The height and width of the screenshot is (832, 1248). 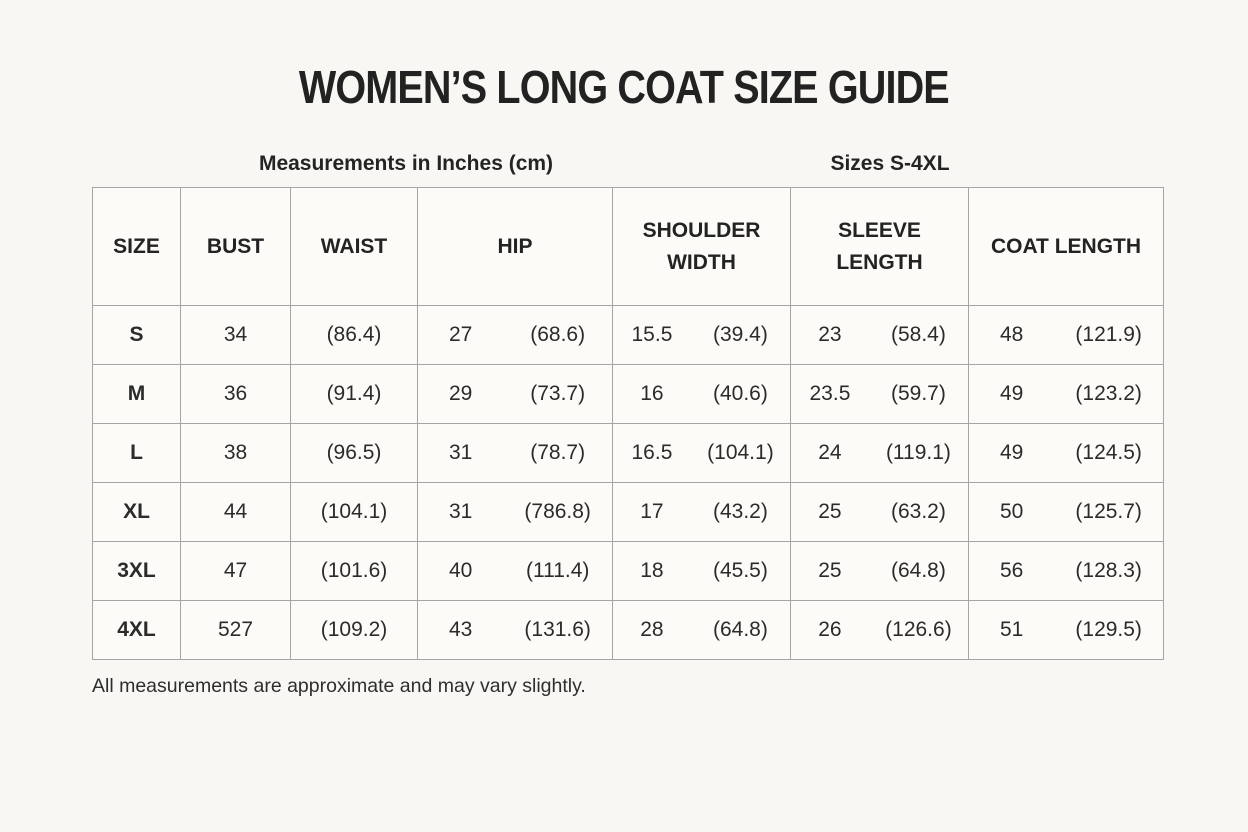 What do you see at coordinates (515, 512) in the screenshot?
I see `hip-cell: 31 (786.8)` at bounding box center [515, 512].